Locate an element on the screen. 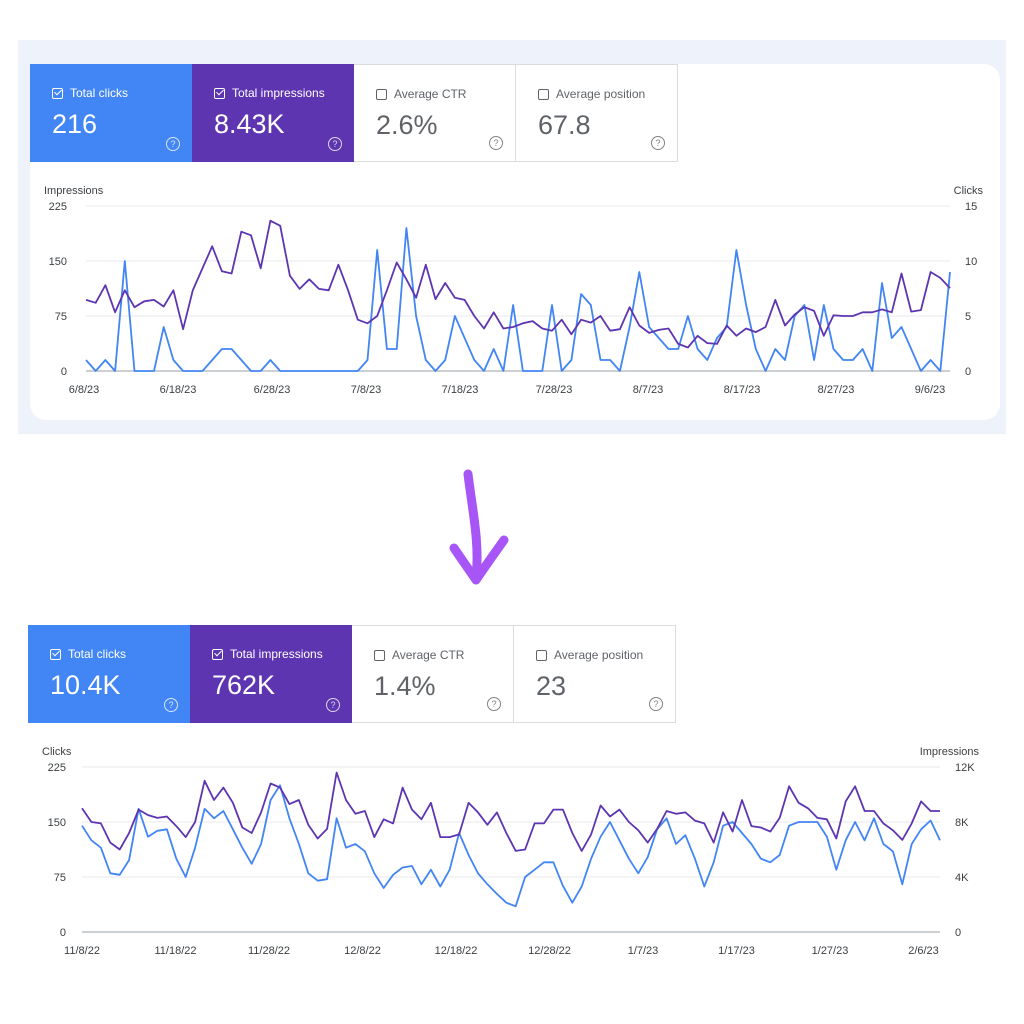 The width and height of the screenshot is (1024, 1024). x-axis-tick-label: 6/8/23 is located at coordinates (84, 390).